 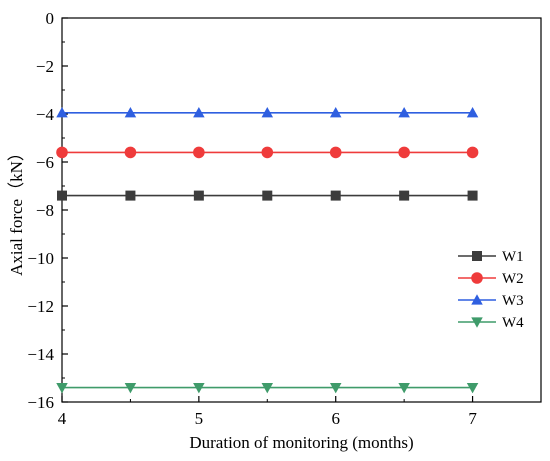 What do you see at coordinates (491, 290) in the screenshot?
I see `legend: W1 W2 W3 W4` at bounding box center [491, 290].